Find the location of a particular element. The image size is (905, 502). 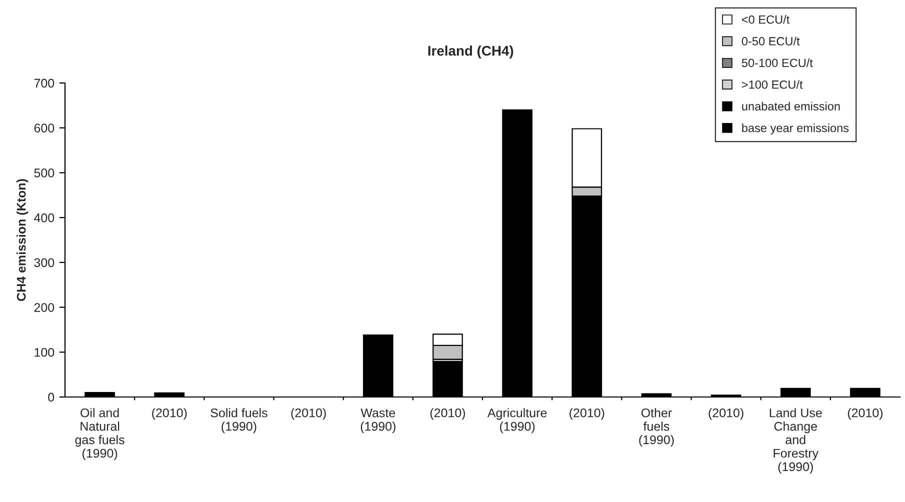

y-tick-label: 700 is located at coordinates (44, 83).